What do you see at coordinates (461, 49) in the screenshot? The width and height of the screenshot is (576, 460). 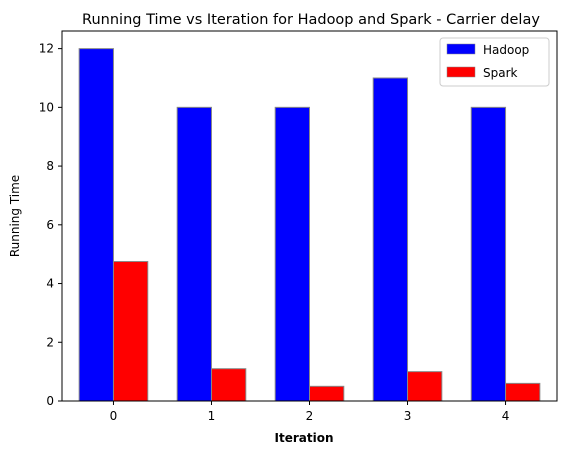 I see `legend-swatch-hadoop` at bounding box center [461, 49].